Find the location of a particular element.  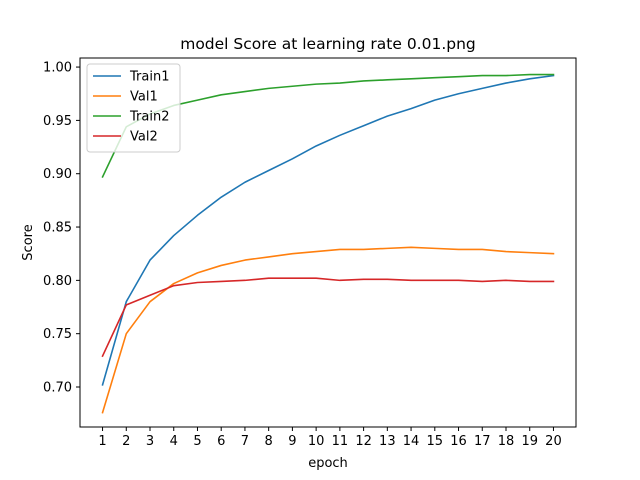

x-tick-label: 4 is located at coordinates (174, 441).